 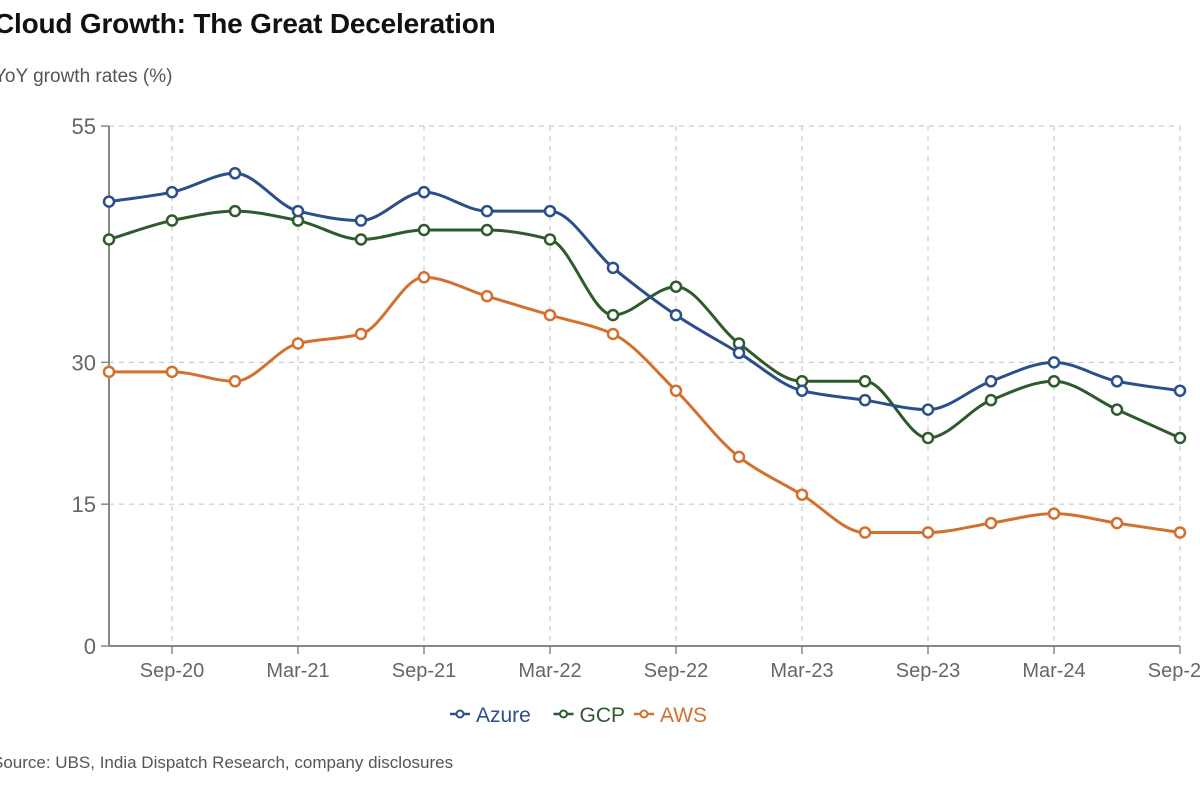 What do you see at coordinates (1053, 671) in the screenshot?
I see `x-tick-label: Mar-24` at bounding box center [1053, 671].